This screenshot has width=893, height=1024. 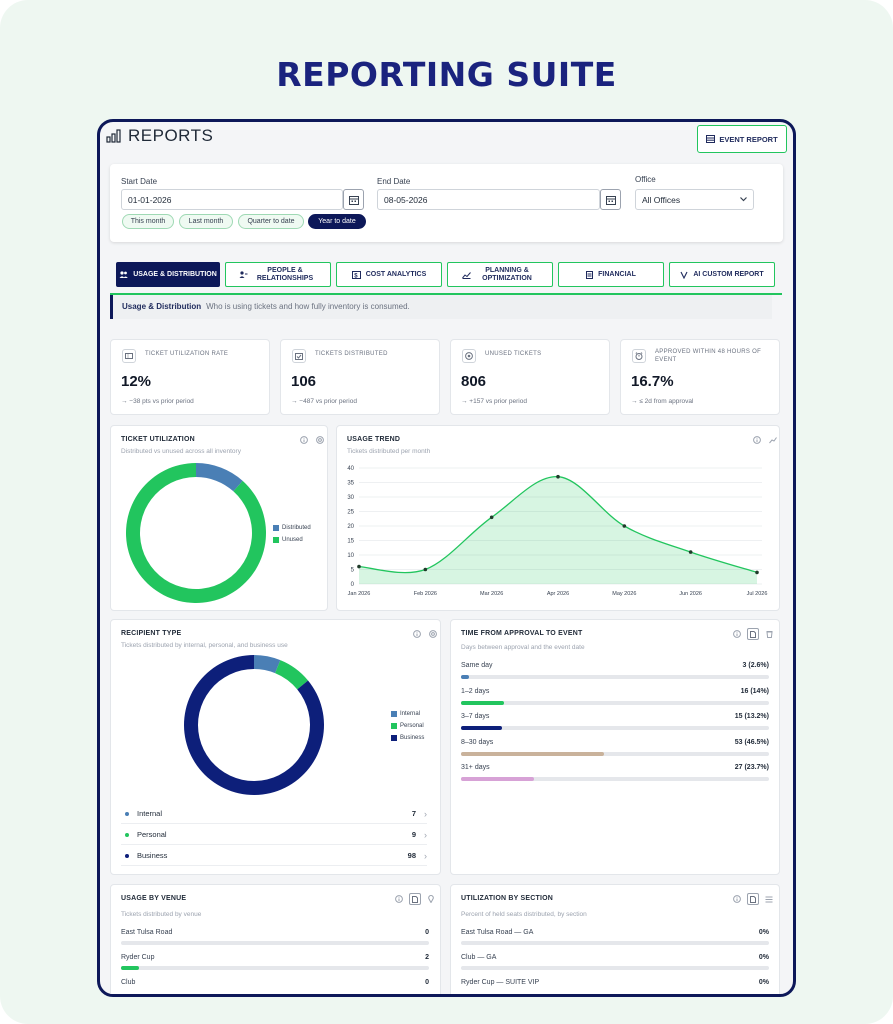 I want to click on chip-quarter-to-date: Quarter to date, so click(x=271, y=221).